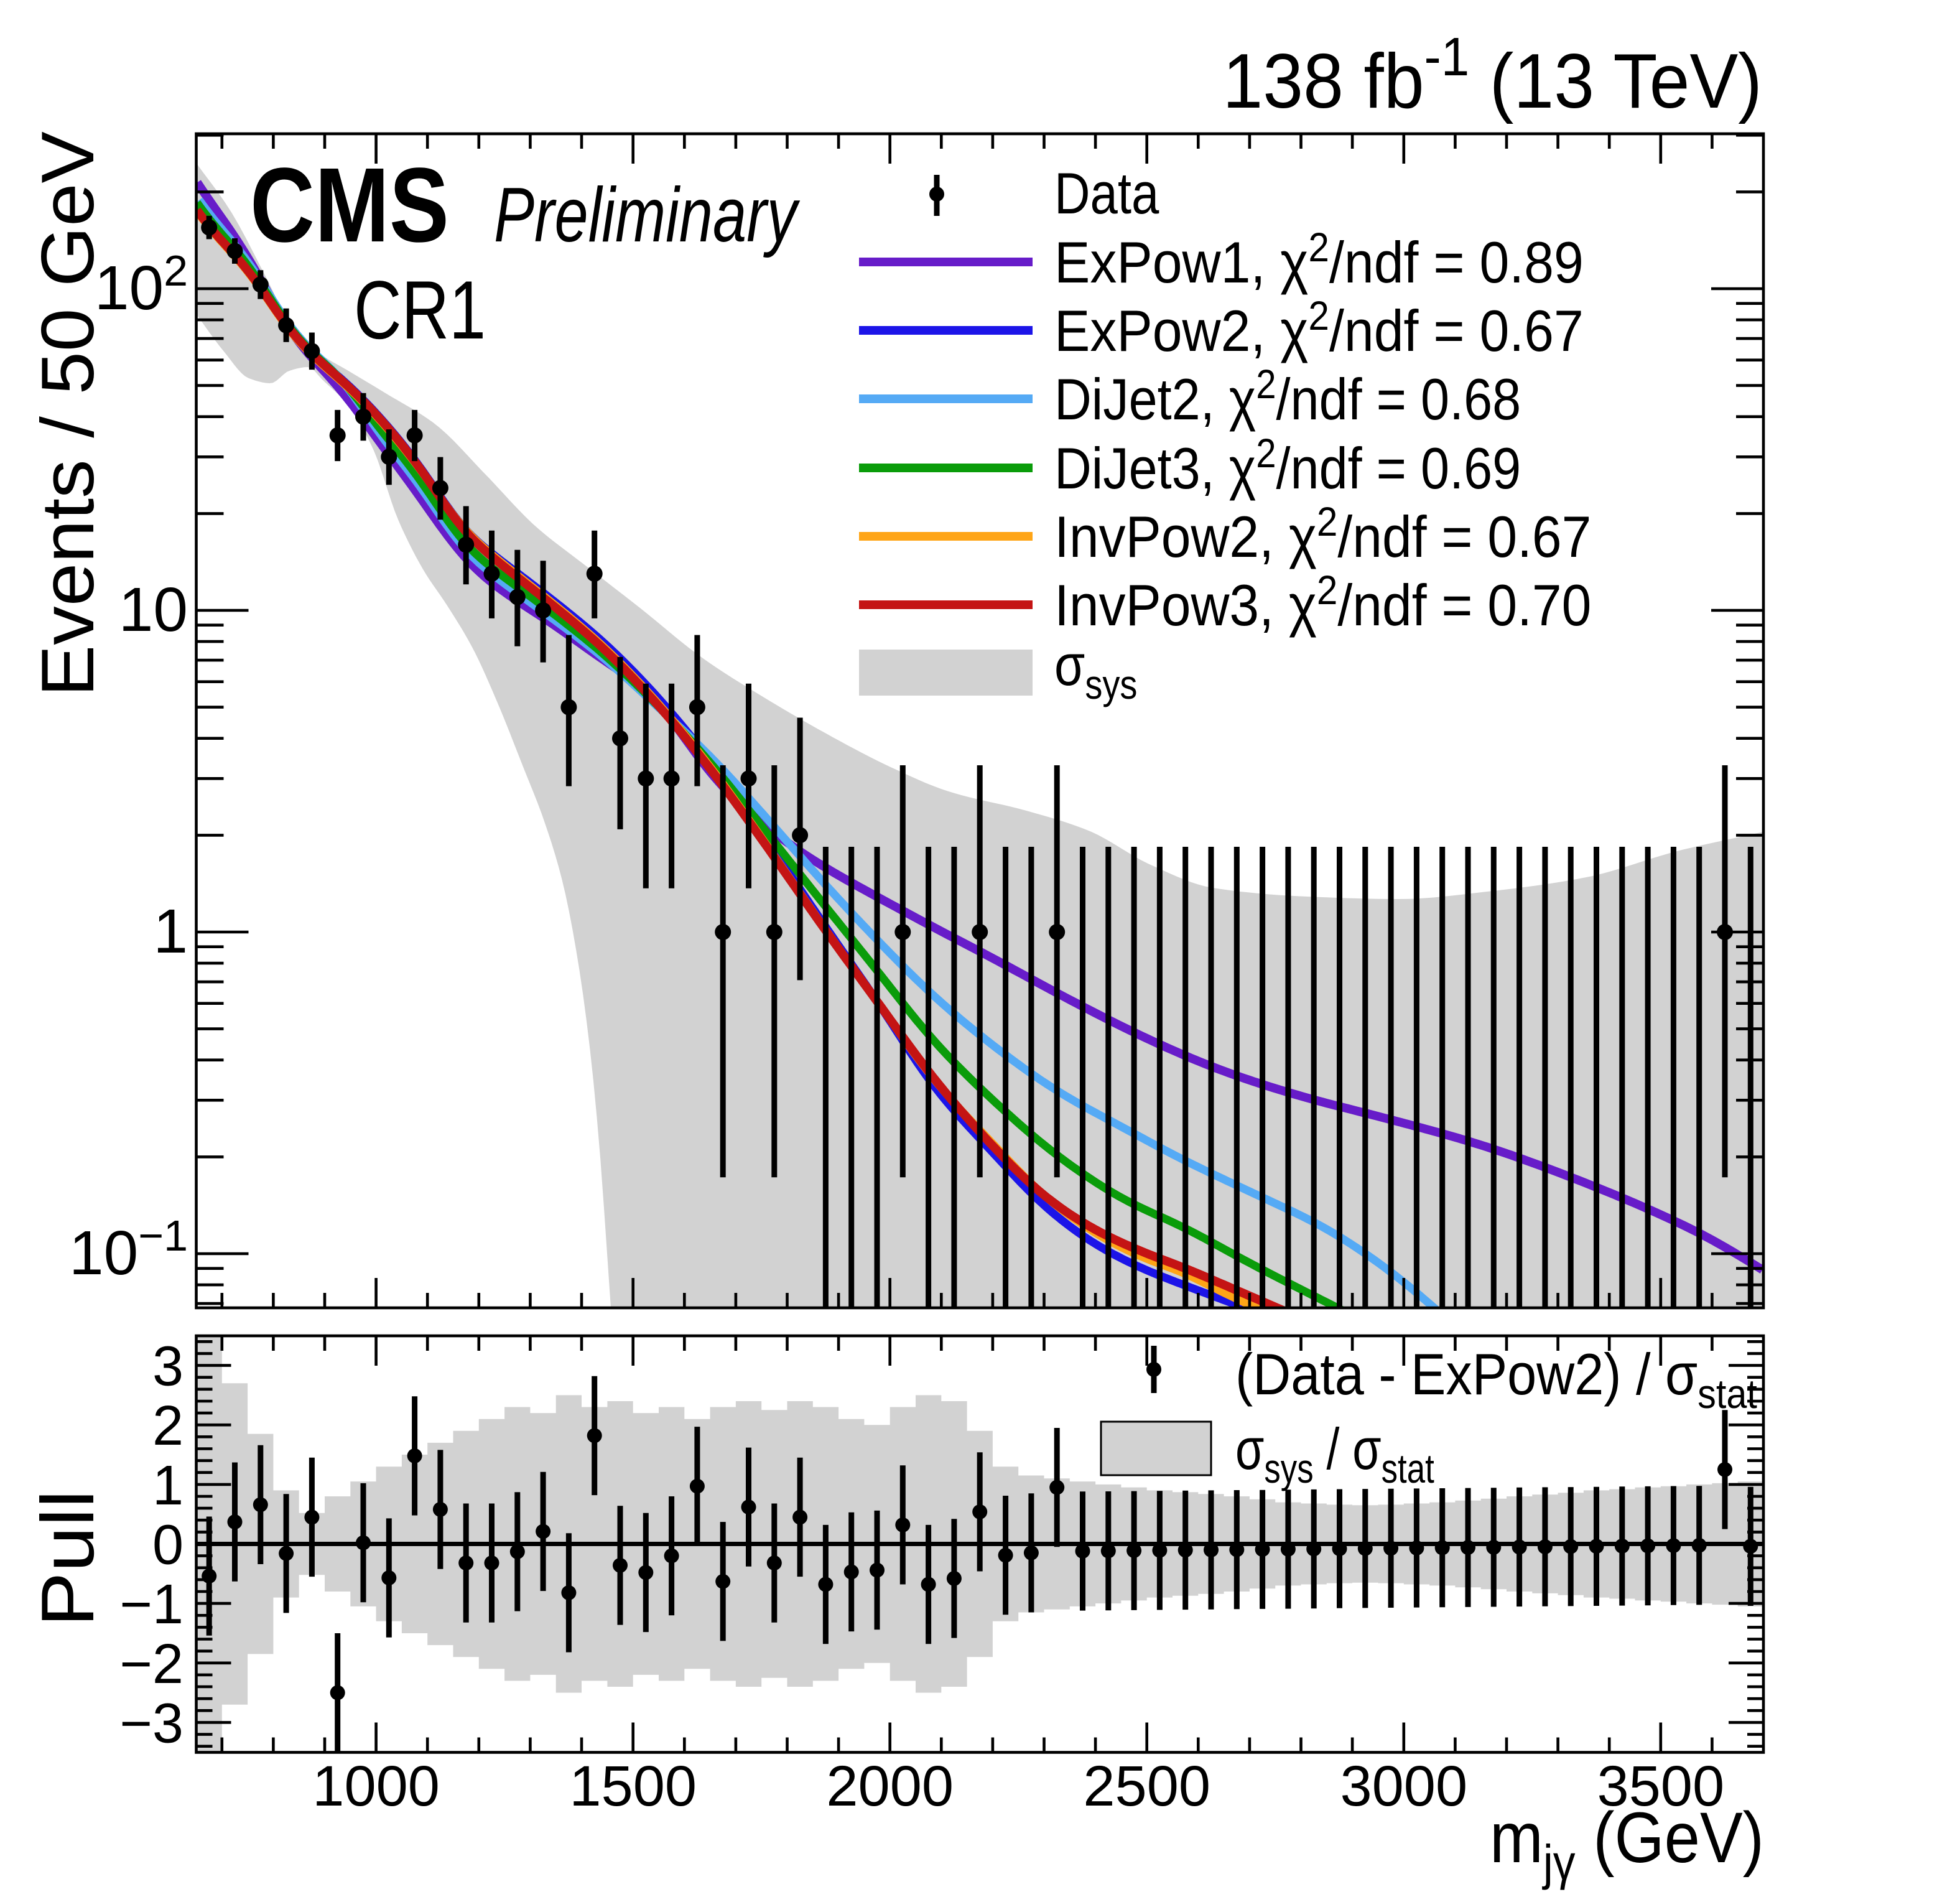 Image resolution: width=1960 pixels, height=1902 pixels. I want to click on svg-text: Data, so click(1106, 193).